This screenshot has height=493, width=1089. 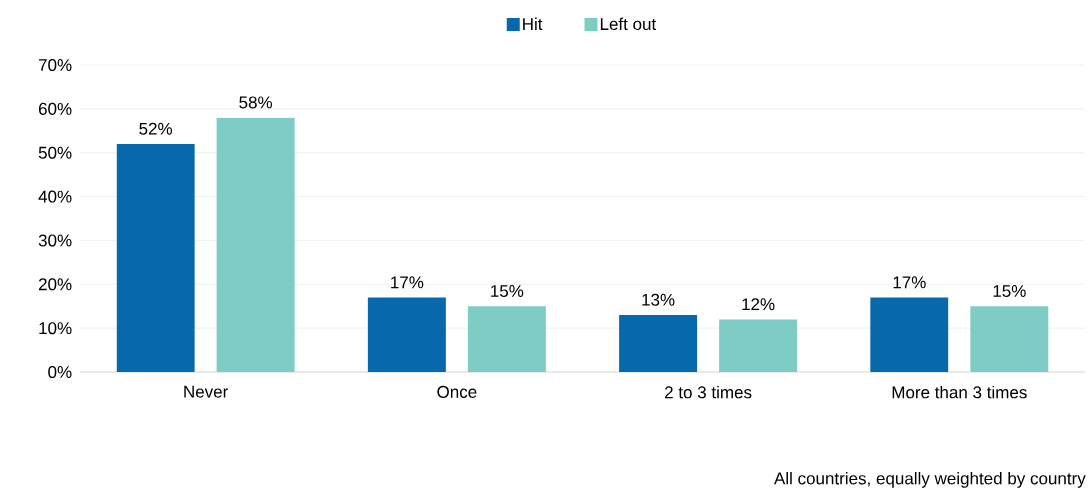 What do you see at coordinates (55, 152) in the screenshot?
I see `y-tick-label: 50%` at bounding box center [55, 152].